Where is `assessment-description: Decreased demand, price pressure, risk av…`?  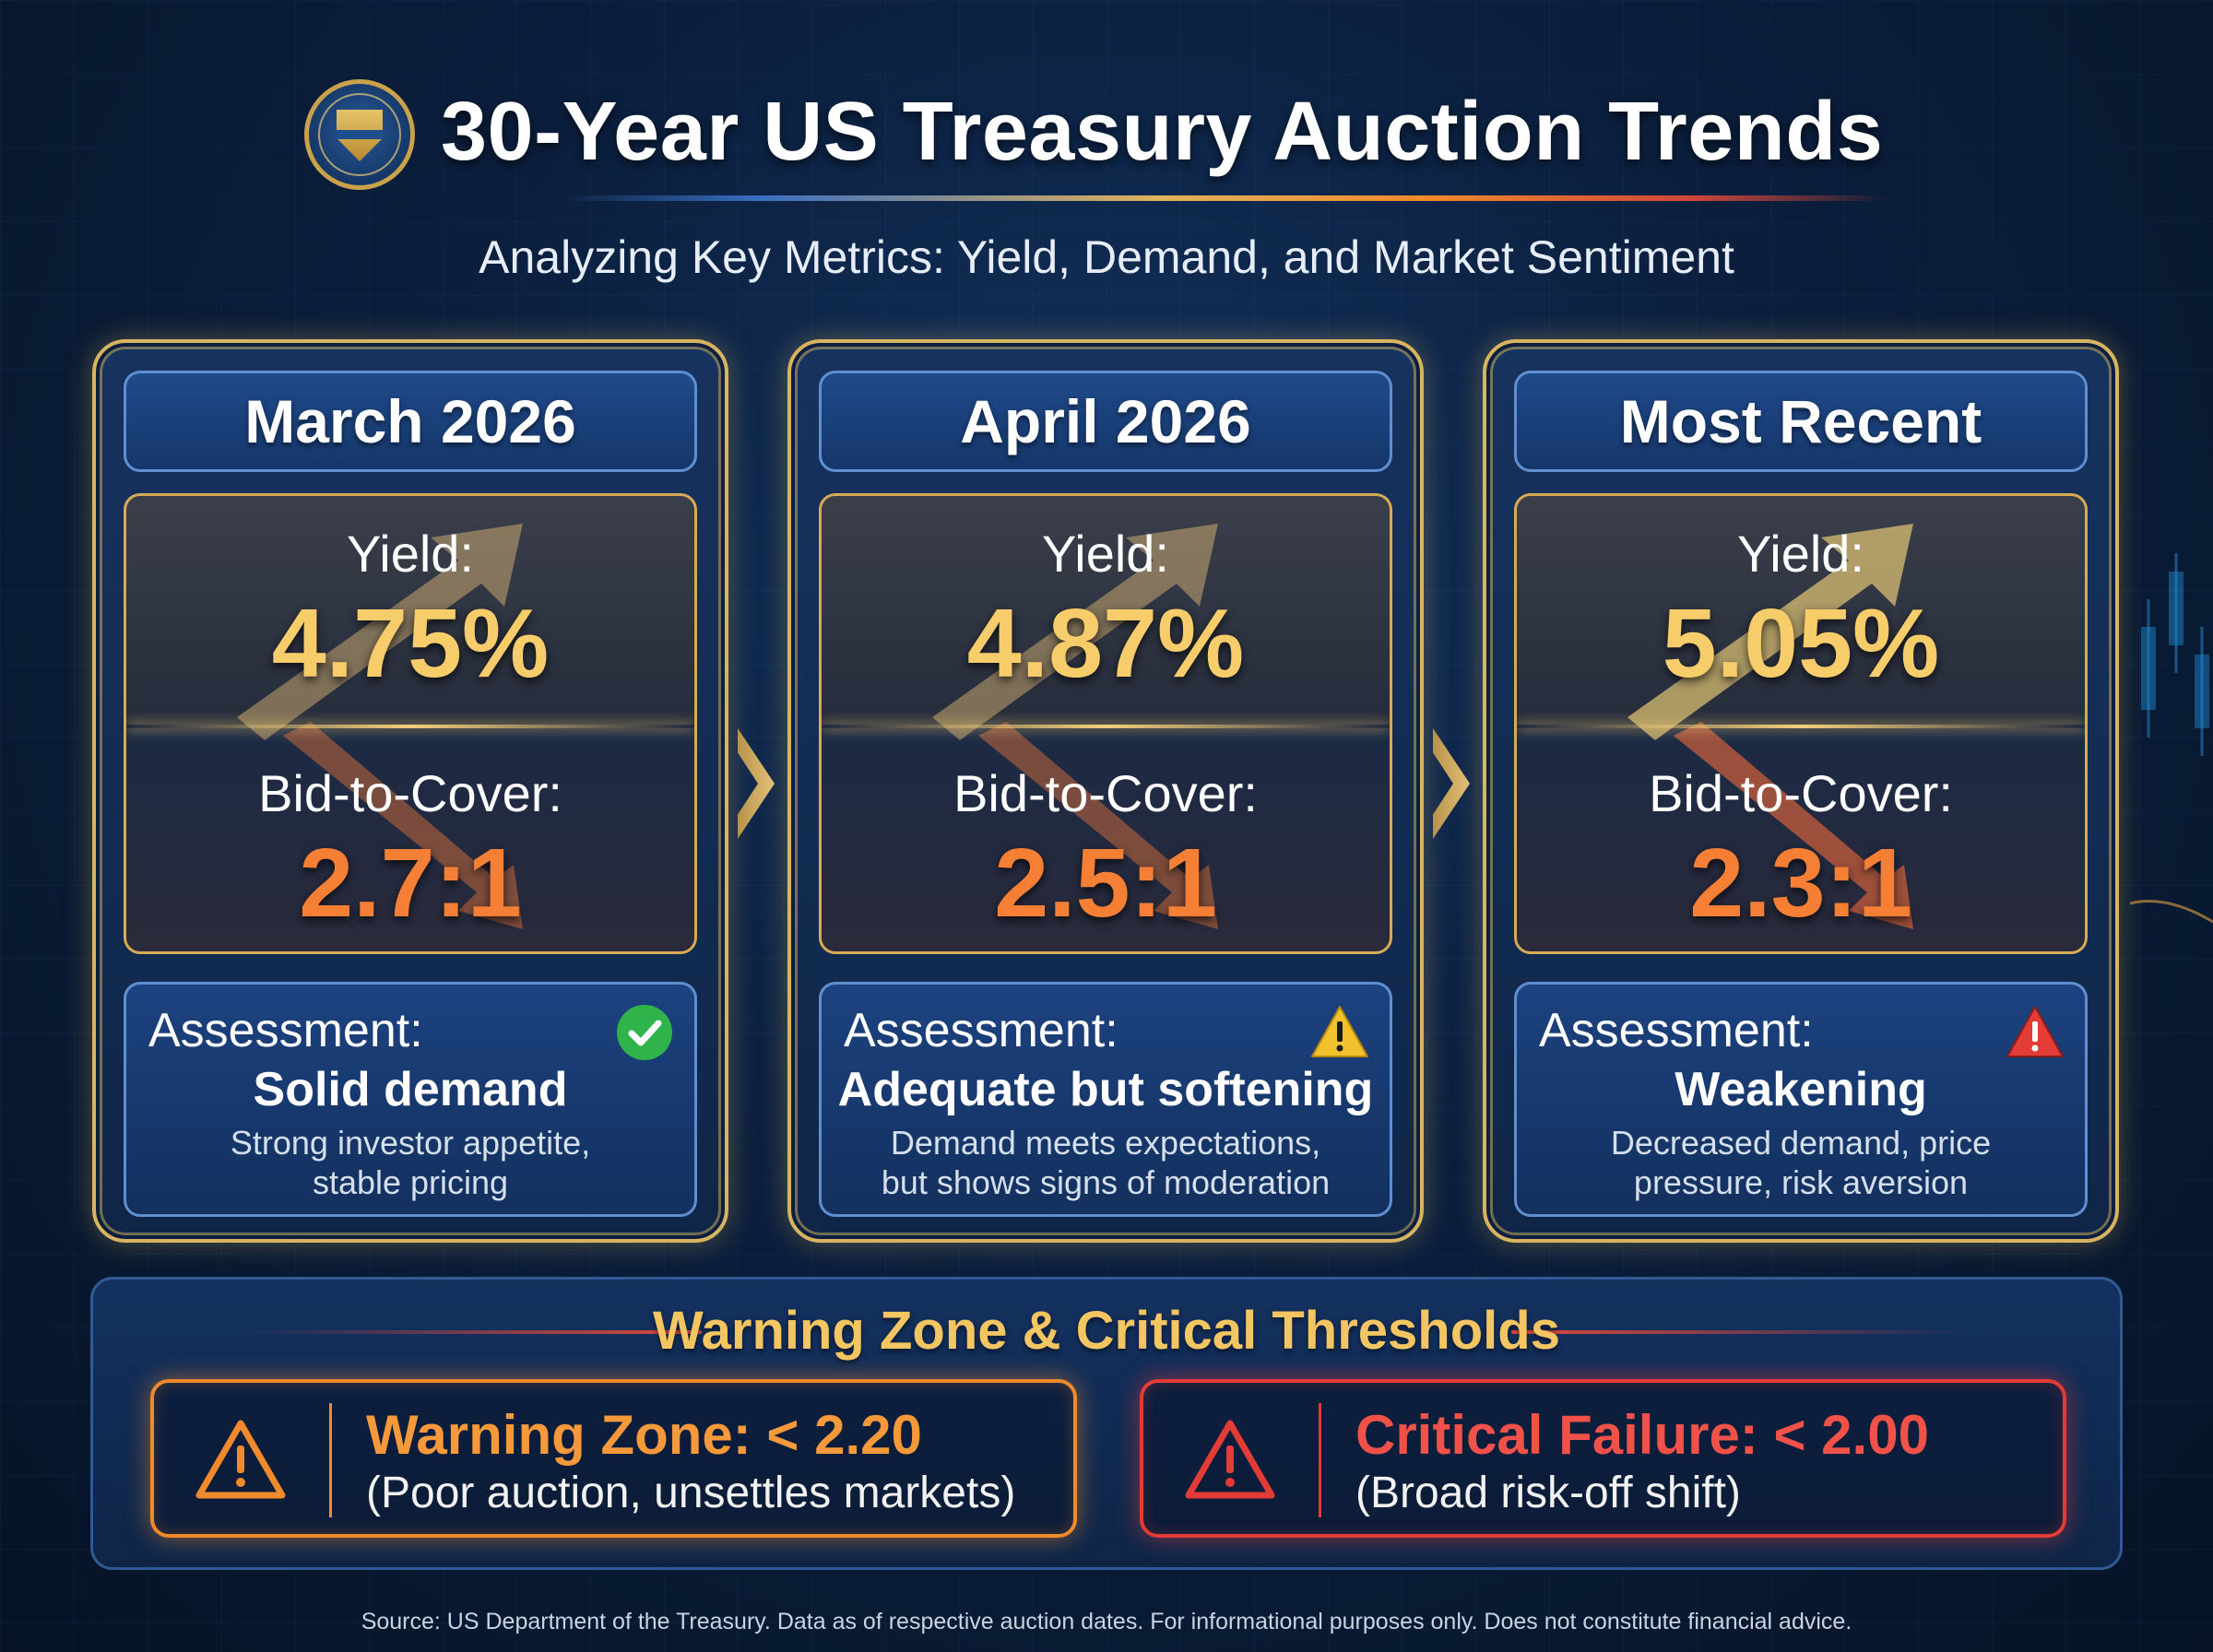 assessment-description: Decreased demand, price pressure, risk av… is located at coordinates (1801, 1162).